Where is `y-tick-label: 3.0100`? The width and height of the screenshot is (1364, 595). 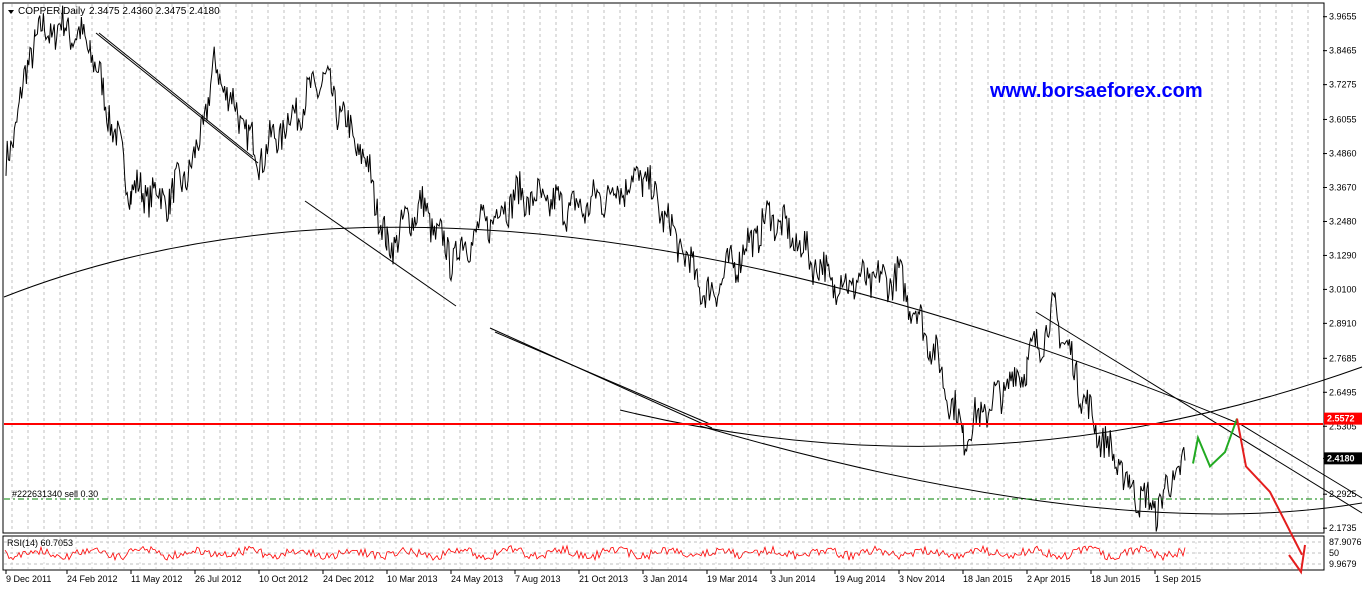 y-tick-label: 3.0100 is located at coordinates (1343, 289).